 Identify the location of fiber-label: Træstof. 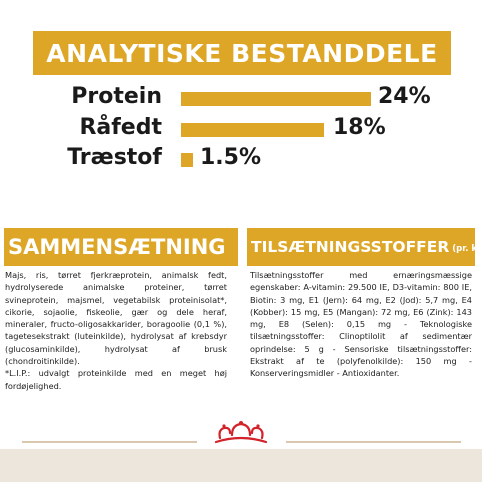
(114, 157).